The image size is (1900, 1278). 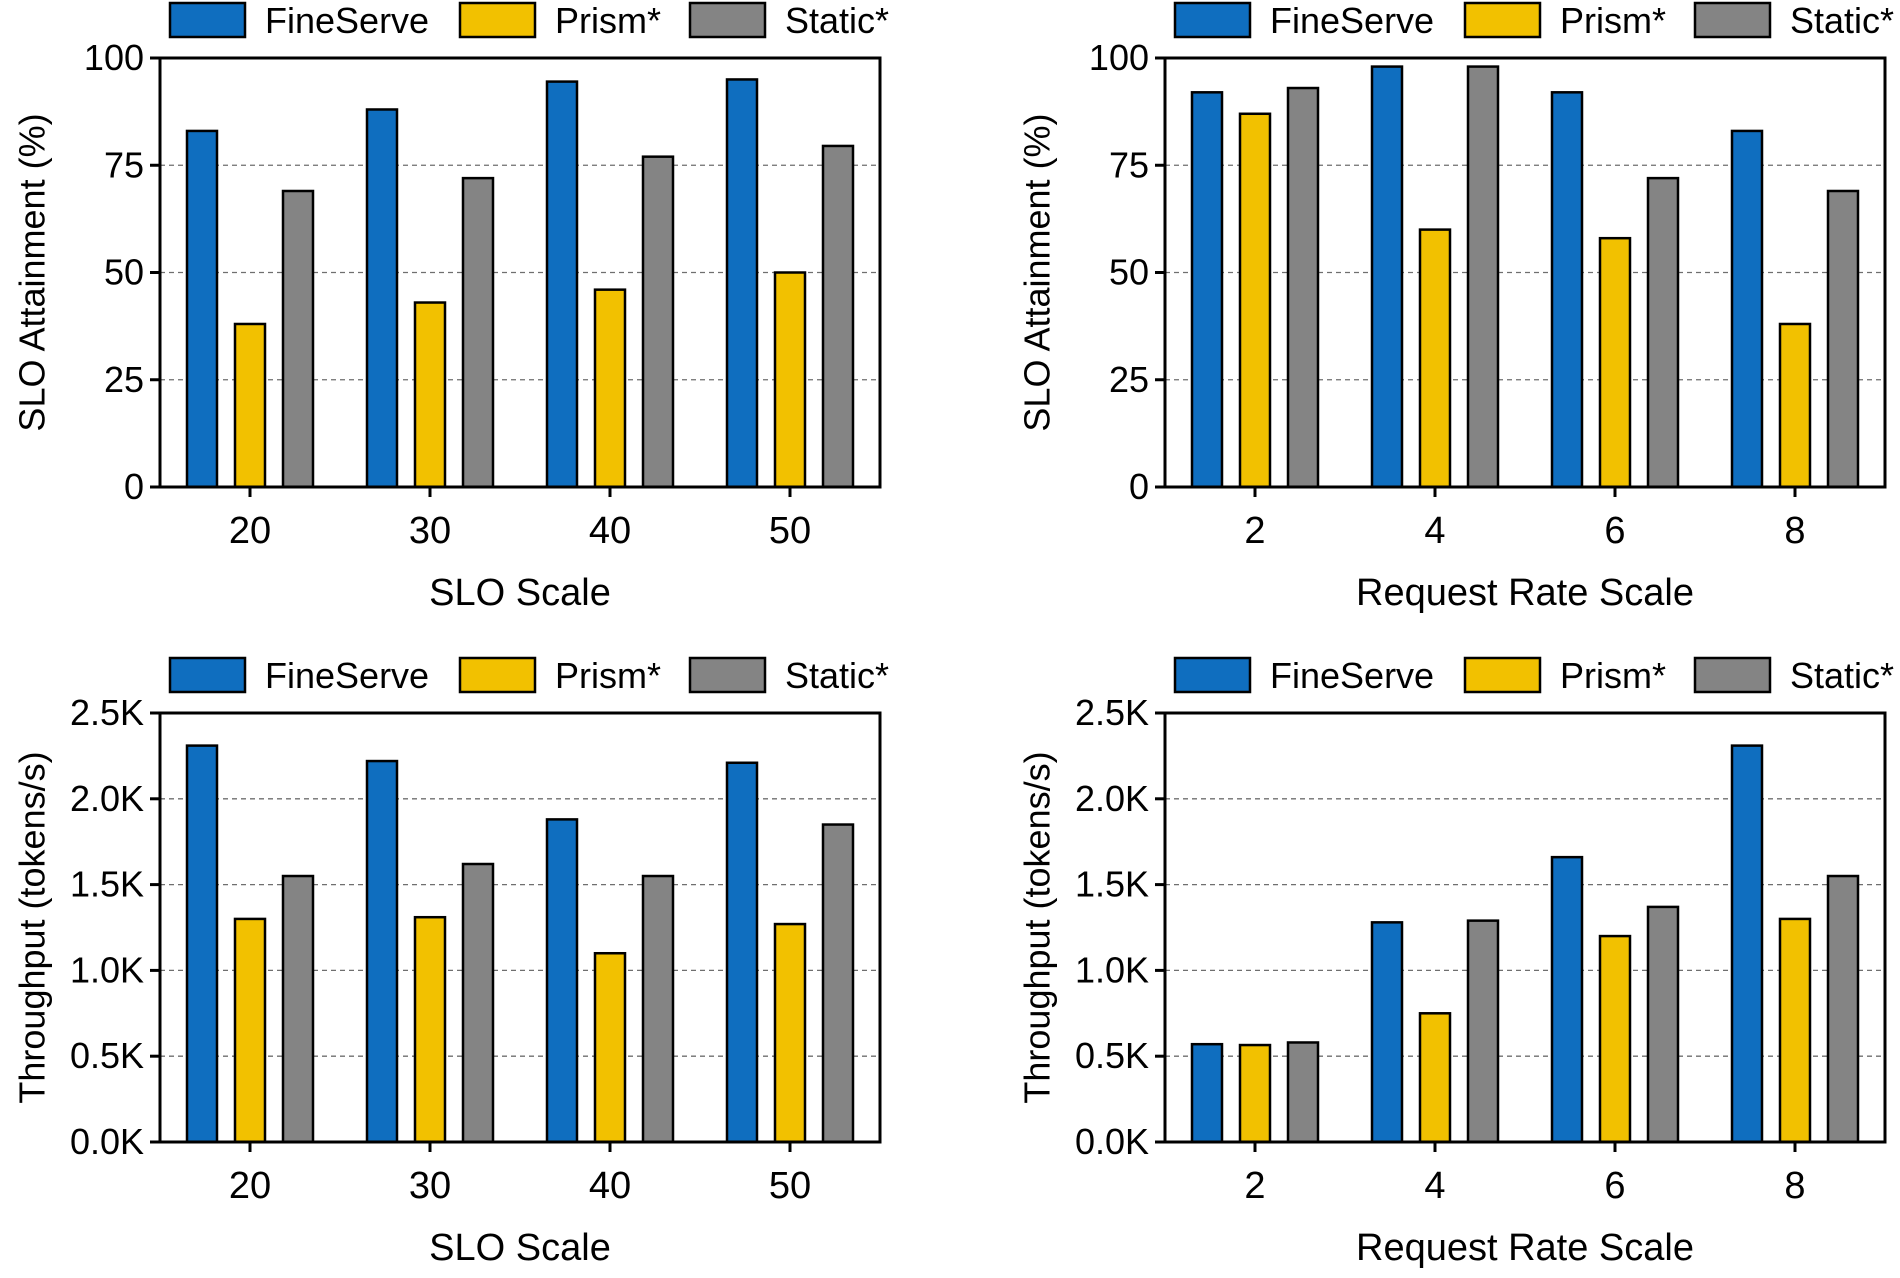 I want to click on y-tick-label: 0, so click(x=1139, y=486).